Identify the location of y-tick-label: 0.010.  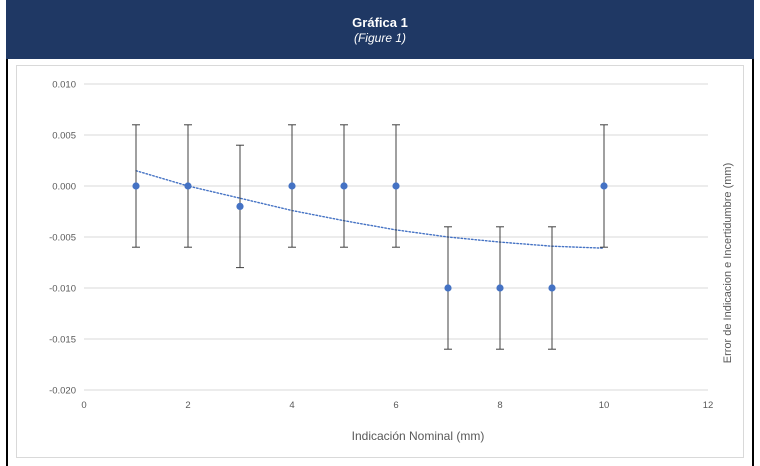
(64, 85).